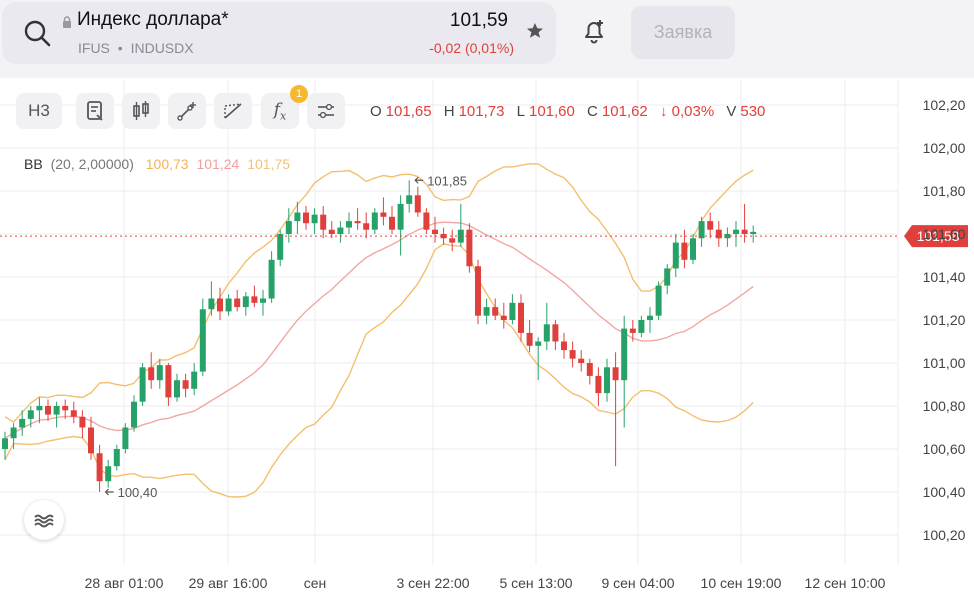 The image size is (974, 605). Describe the element at coordinates (936, 236) in the screenshot. I see `current-price-tag` at that location.